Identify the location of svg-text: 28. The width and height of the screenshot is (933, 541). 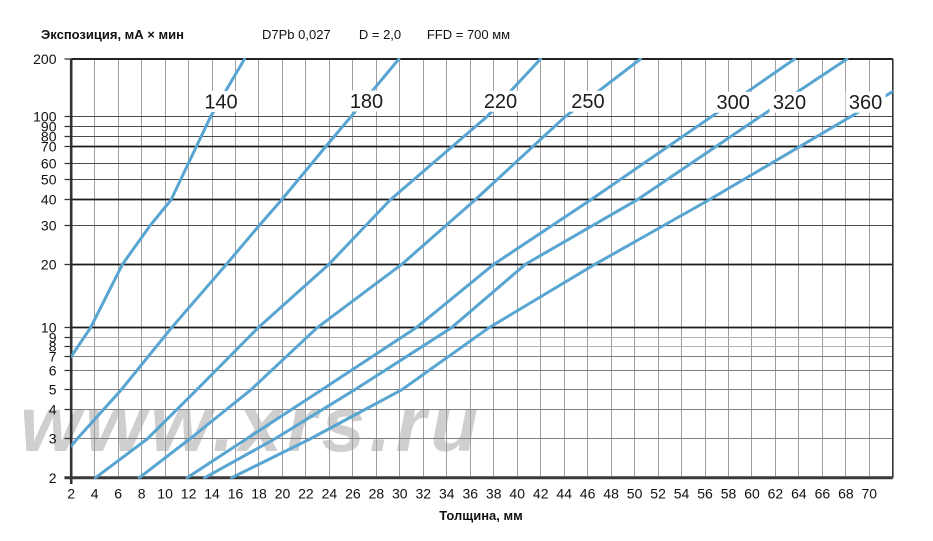
(377, 494).